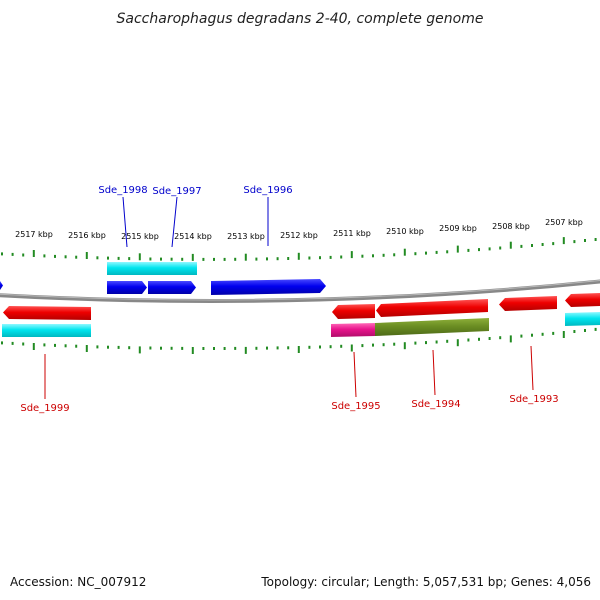 This screenshot has height=600, width=600. I want to click on cds-arrow-partial-right, so click(582, 300).